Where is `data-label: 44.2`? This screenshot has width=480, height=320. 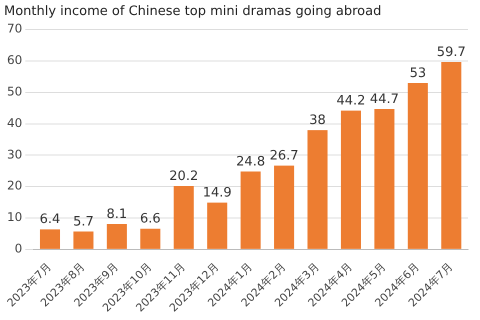 data-label: 44.2 is located at coordinates (351, 100).